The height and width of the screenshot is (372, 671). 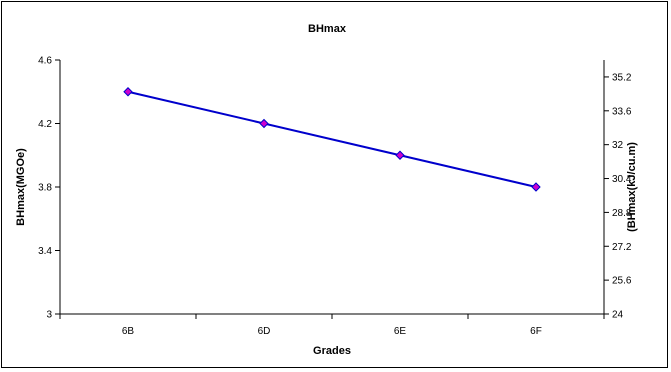 I want to click on y-tick-label: 3.8, so click(x=45, y=188).